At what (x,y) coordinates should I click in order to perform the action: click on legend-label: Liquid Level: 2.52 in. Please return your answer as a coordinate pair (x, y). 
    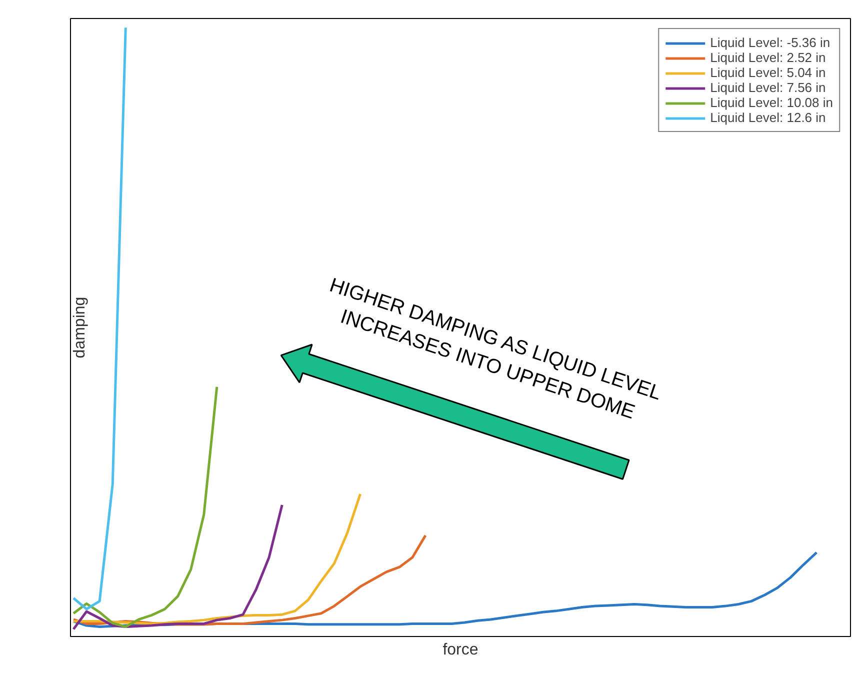
    Looking at the image, I should click on (768, 57).